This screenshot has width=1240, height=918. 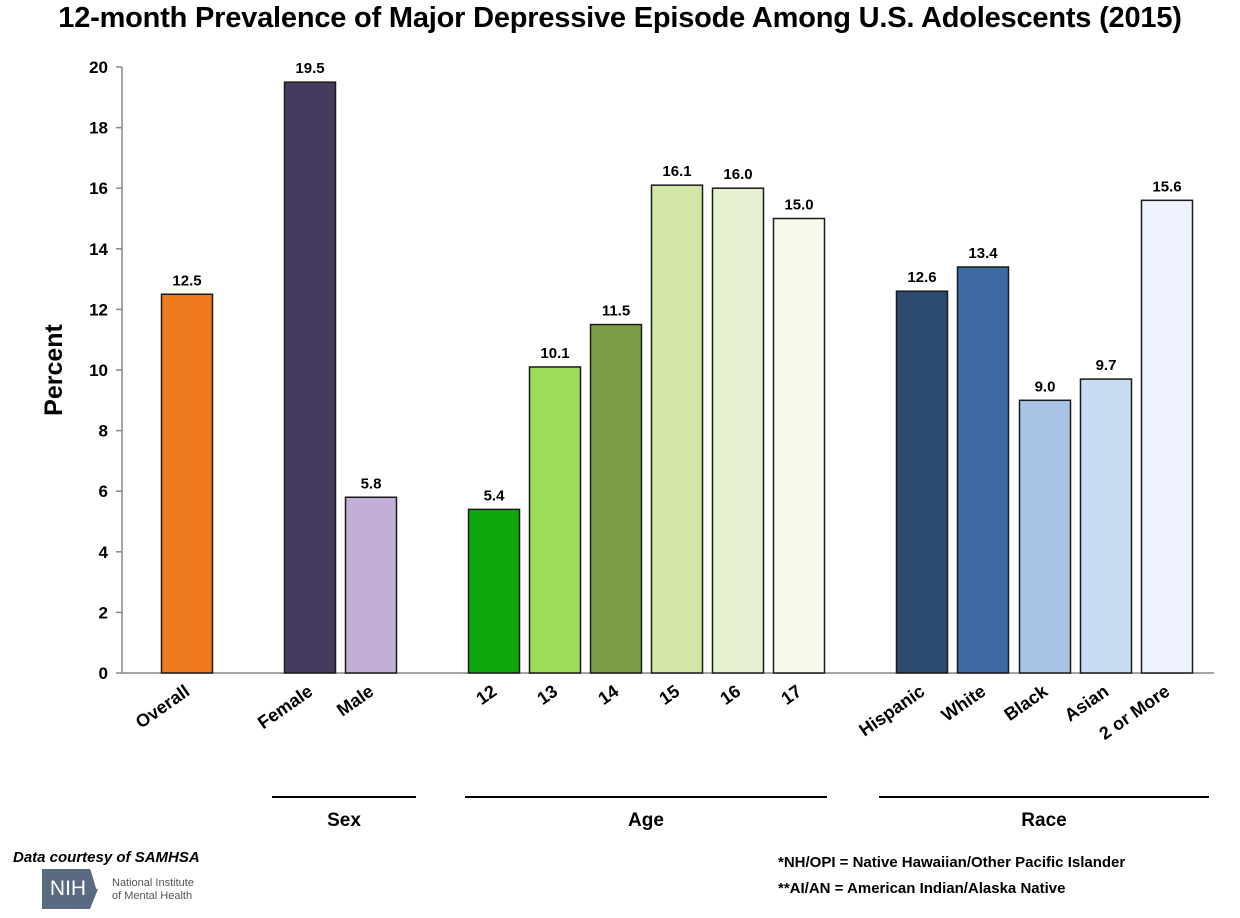 What do you see at coordinates (495, 495) in the screenshot?
I see `data-label: 5.4` at bounding box center [495, 495].